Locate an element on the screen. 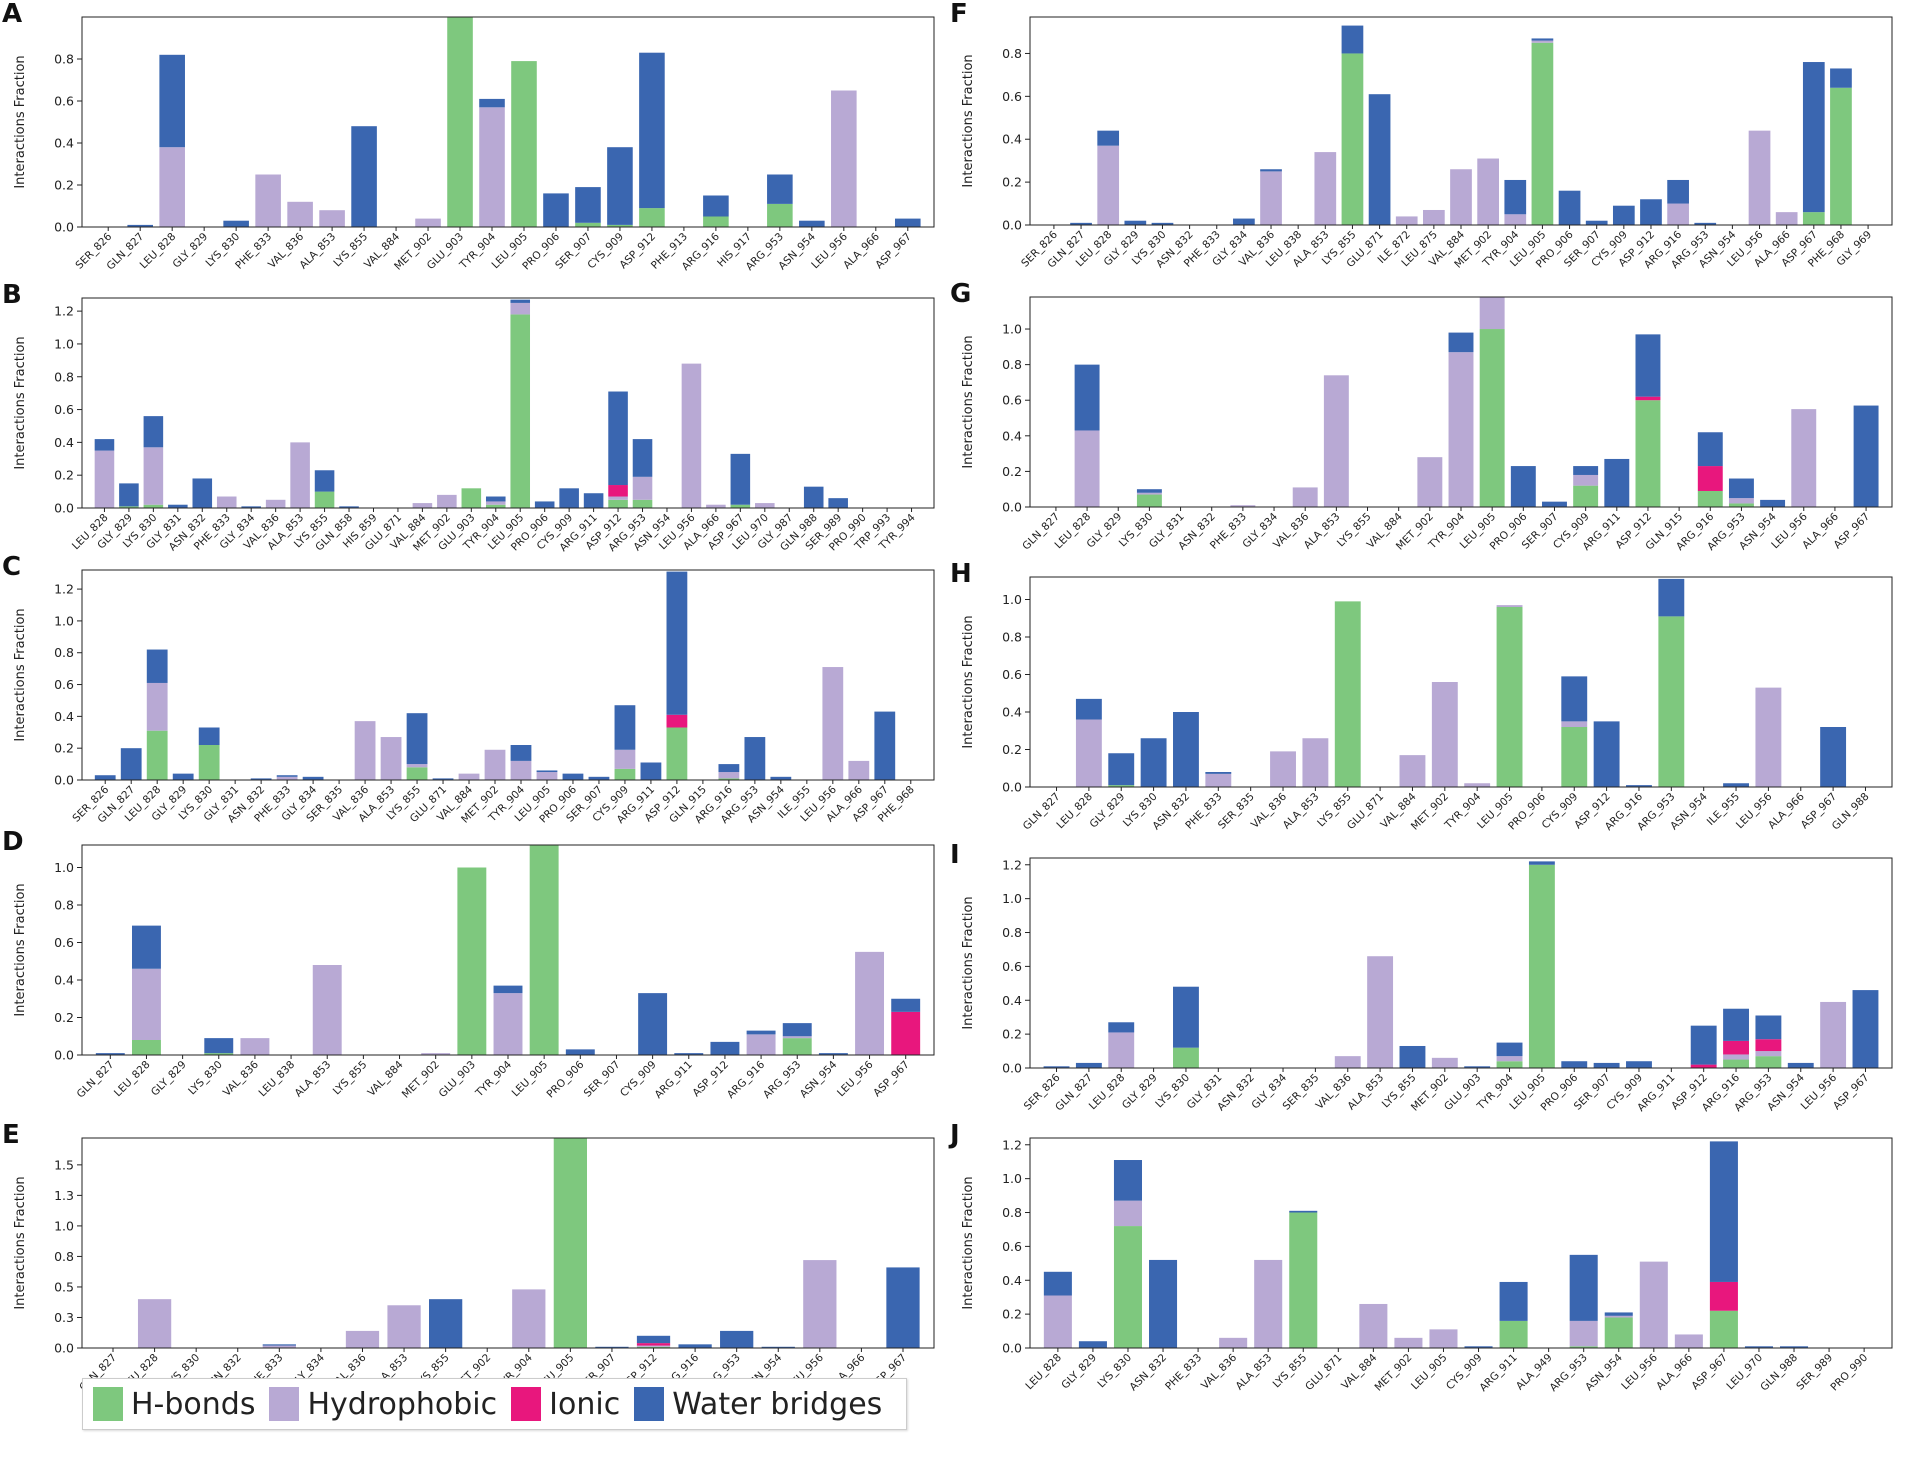 This screenshot has width=1928, height=1464. panel-letter: H is located at coordinates (961, 574).